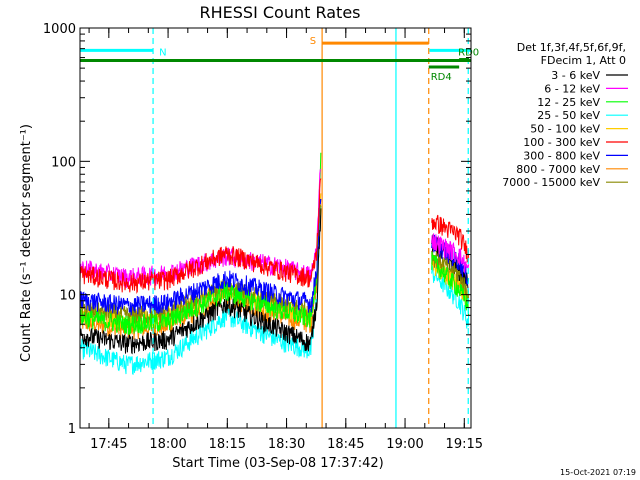 This screenshot has width=640, height=480. What do you see at coordinates (59, 29) in the screenshot?
I see `y-tick-label-1000: 1000` at bounding box center [59, 29].